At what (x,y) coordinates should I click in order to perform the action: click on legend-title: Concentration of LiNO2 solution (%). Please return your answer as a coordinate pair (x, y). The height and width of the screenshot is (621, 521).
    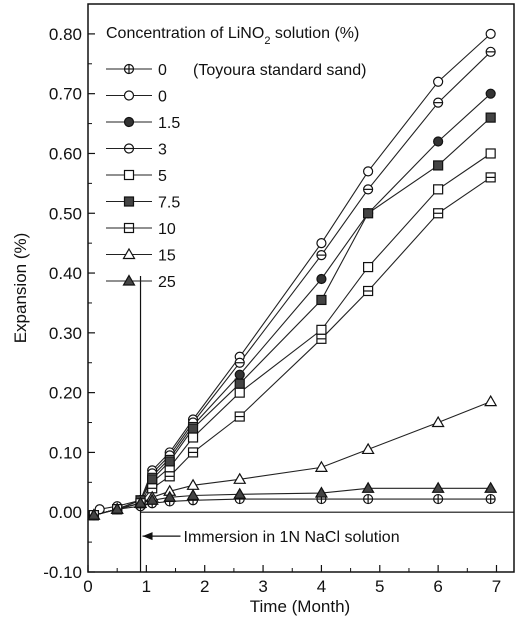
    Looking at the image, I should click on (232, 36).